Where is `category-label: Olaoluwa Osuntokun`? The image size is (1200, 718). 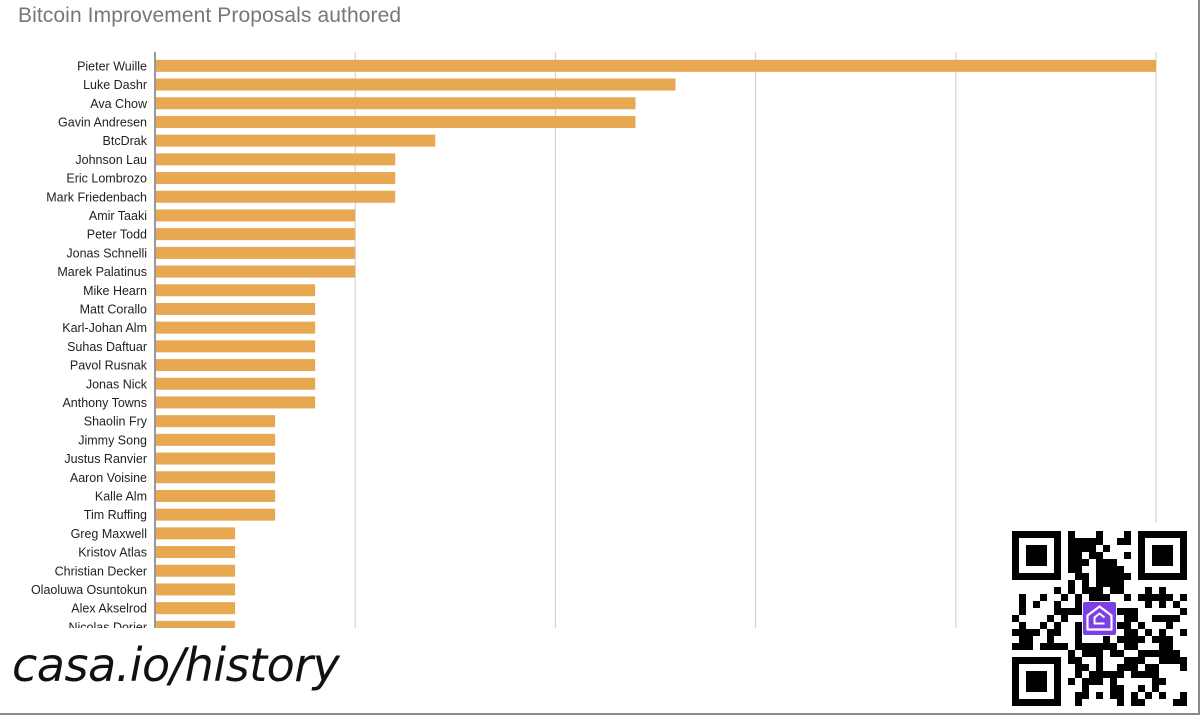
category-label: Olaoluwa Osuntokun is located at coordinates (89, 590).